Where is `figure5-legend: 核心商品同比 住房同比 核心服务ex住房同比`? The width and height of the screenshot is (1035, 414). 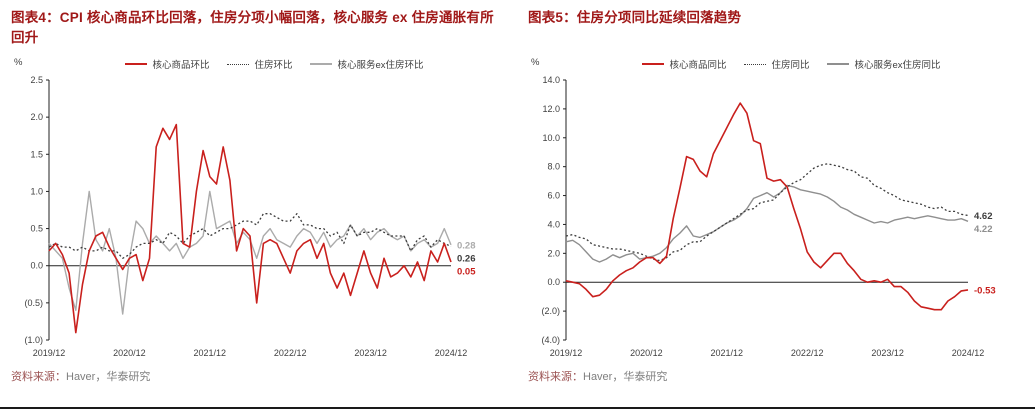
figure5-legend: 核心商品同比 住房同比 核心服务ex住房同比 is located at coordinates (791, 64).